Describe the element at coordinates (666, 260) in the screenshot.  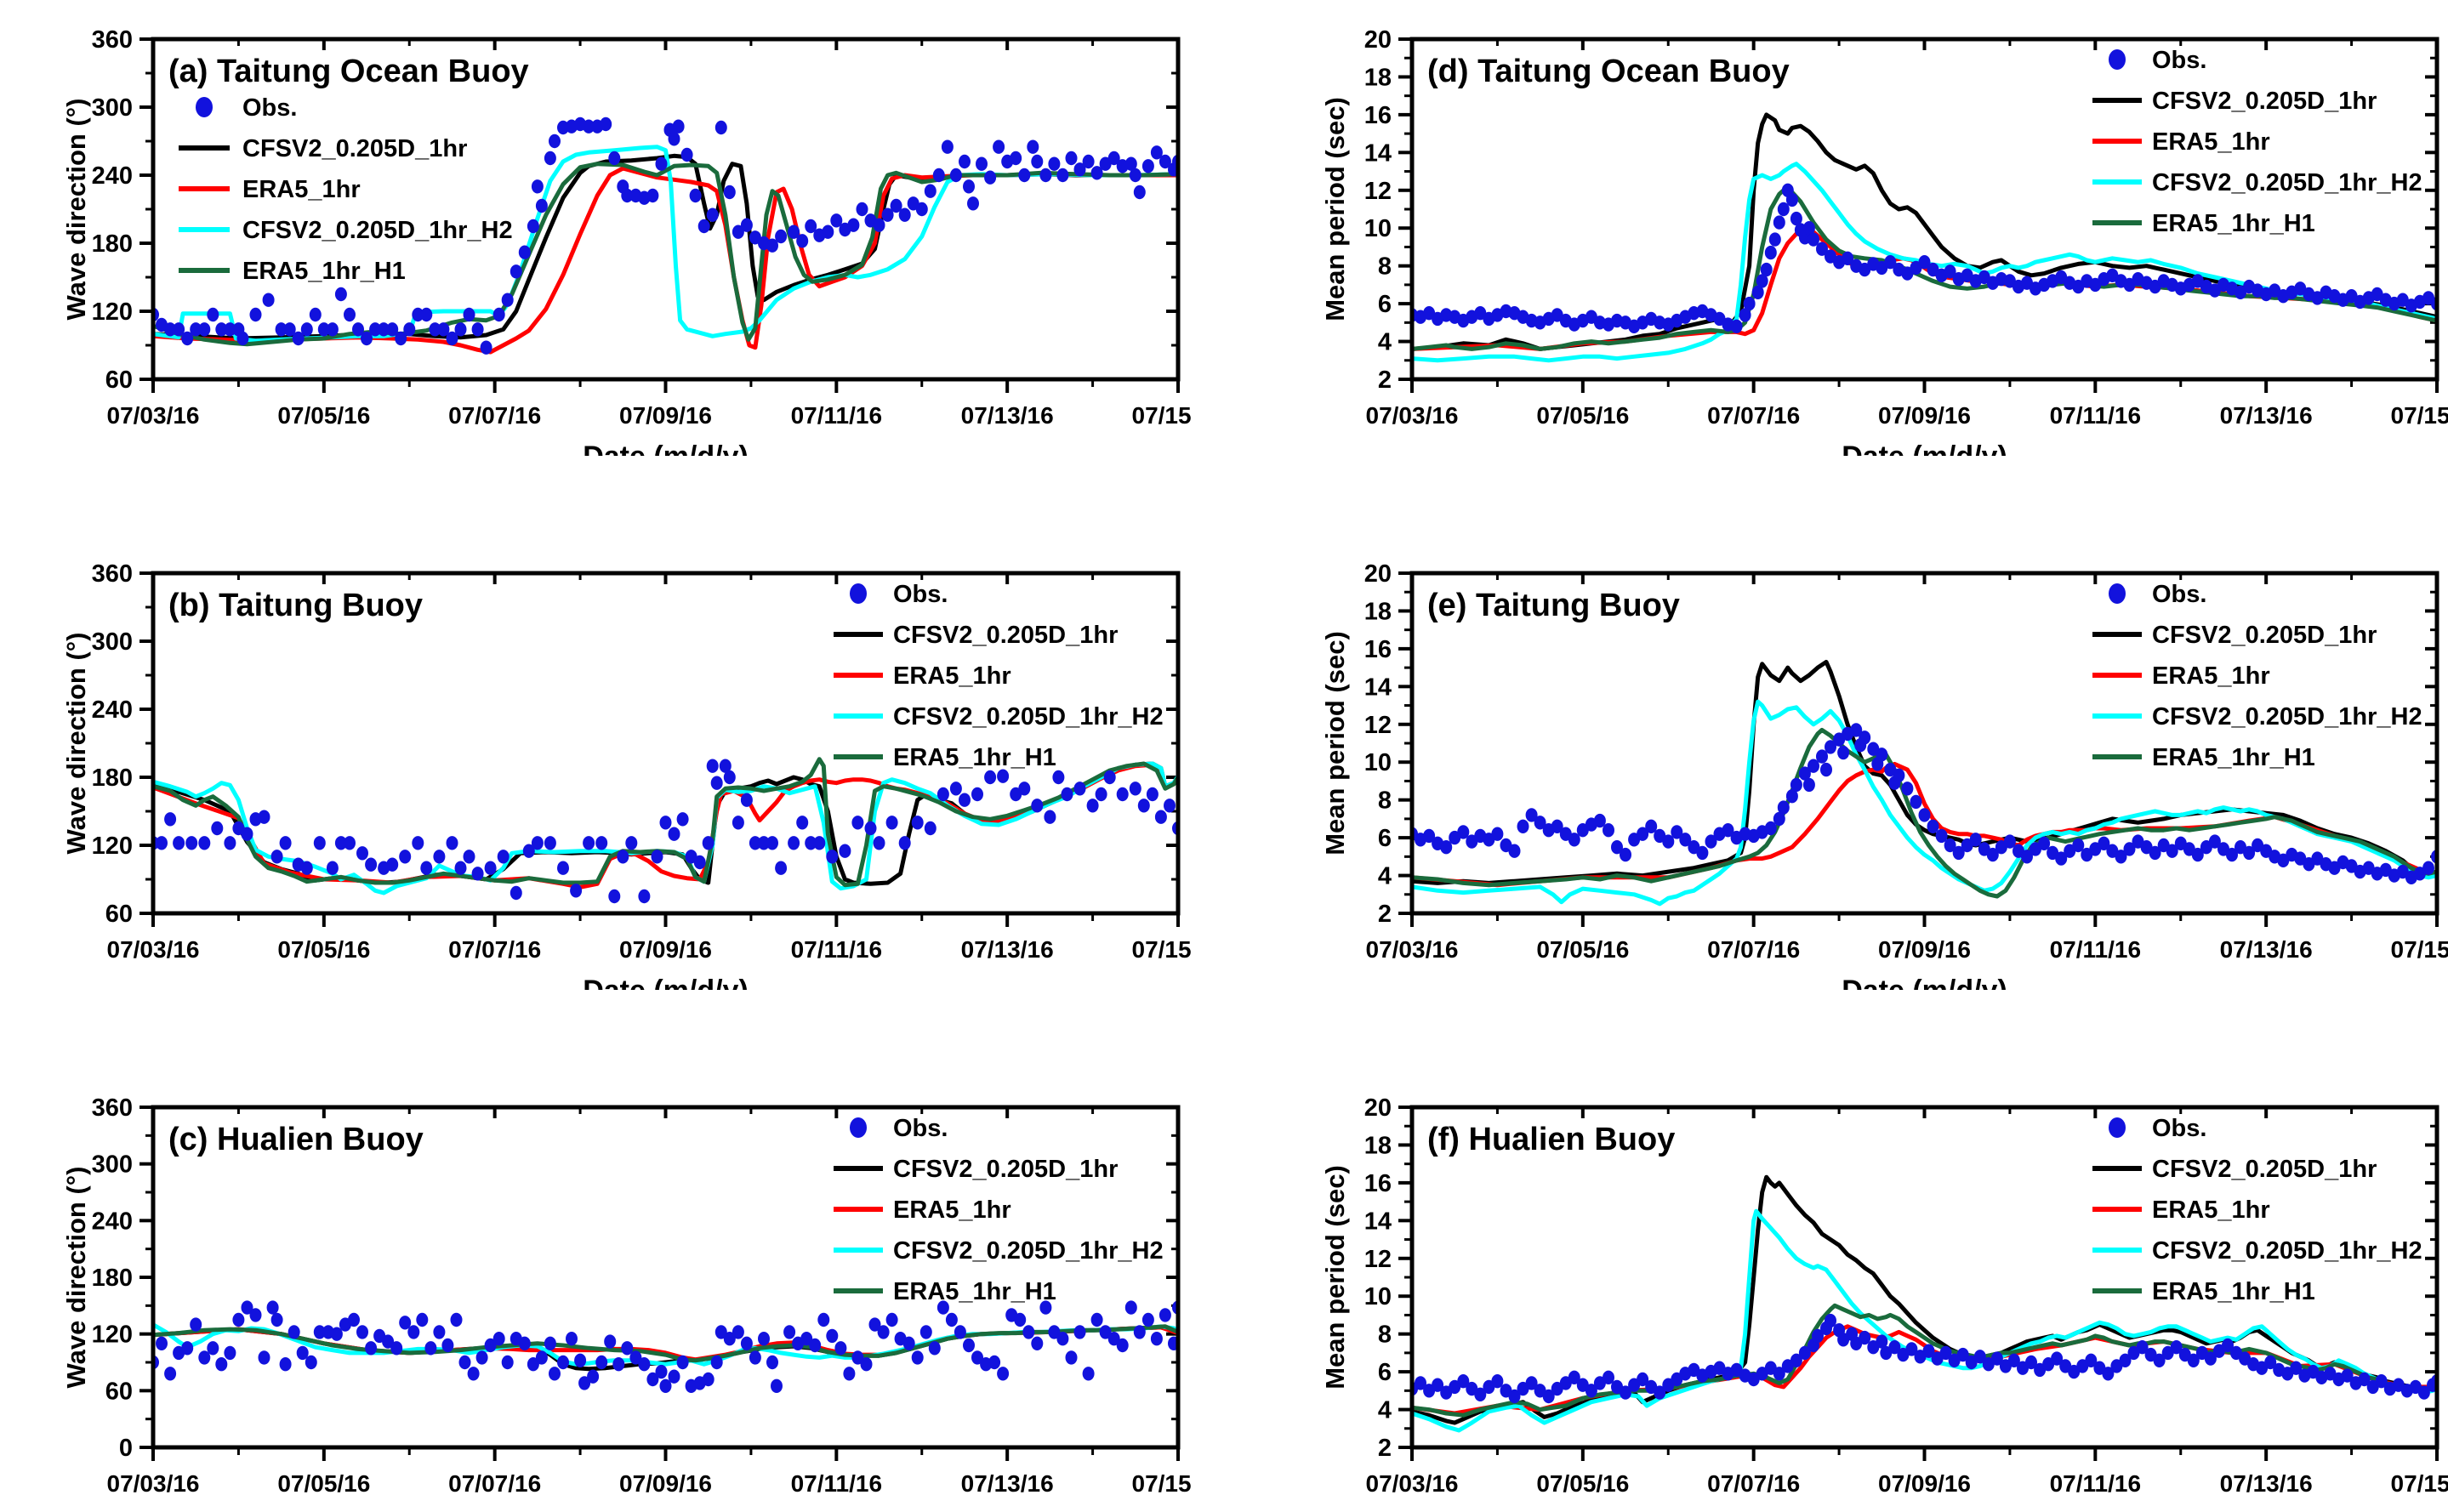
I see `series-line-era5` at that location.